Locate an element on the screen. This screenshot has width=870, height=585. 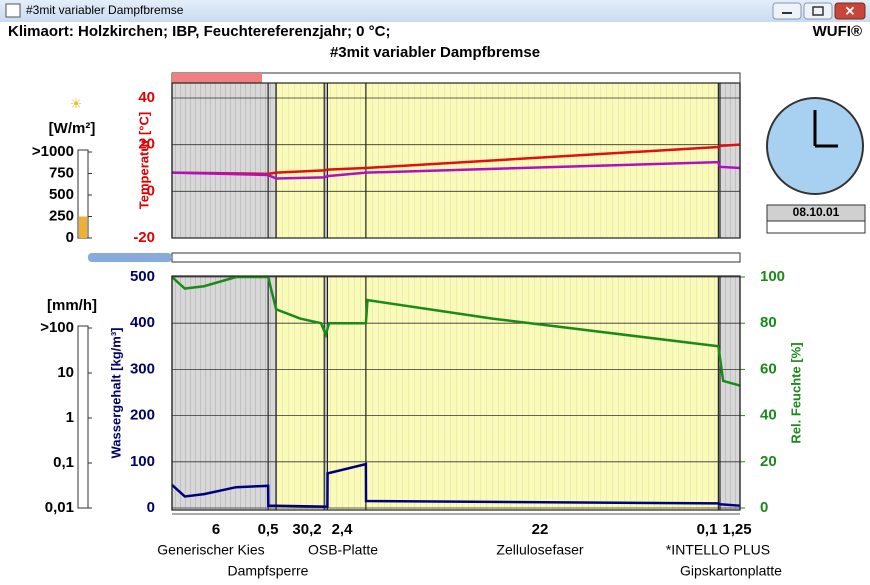
layer-thickness: 1,25 is located at coordinates (736, 529).